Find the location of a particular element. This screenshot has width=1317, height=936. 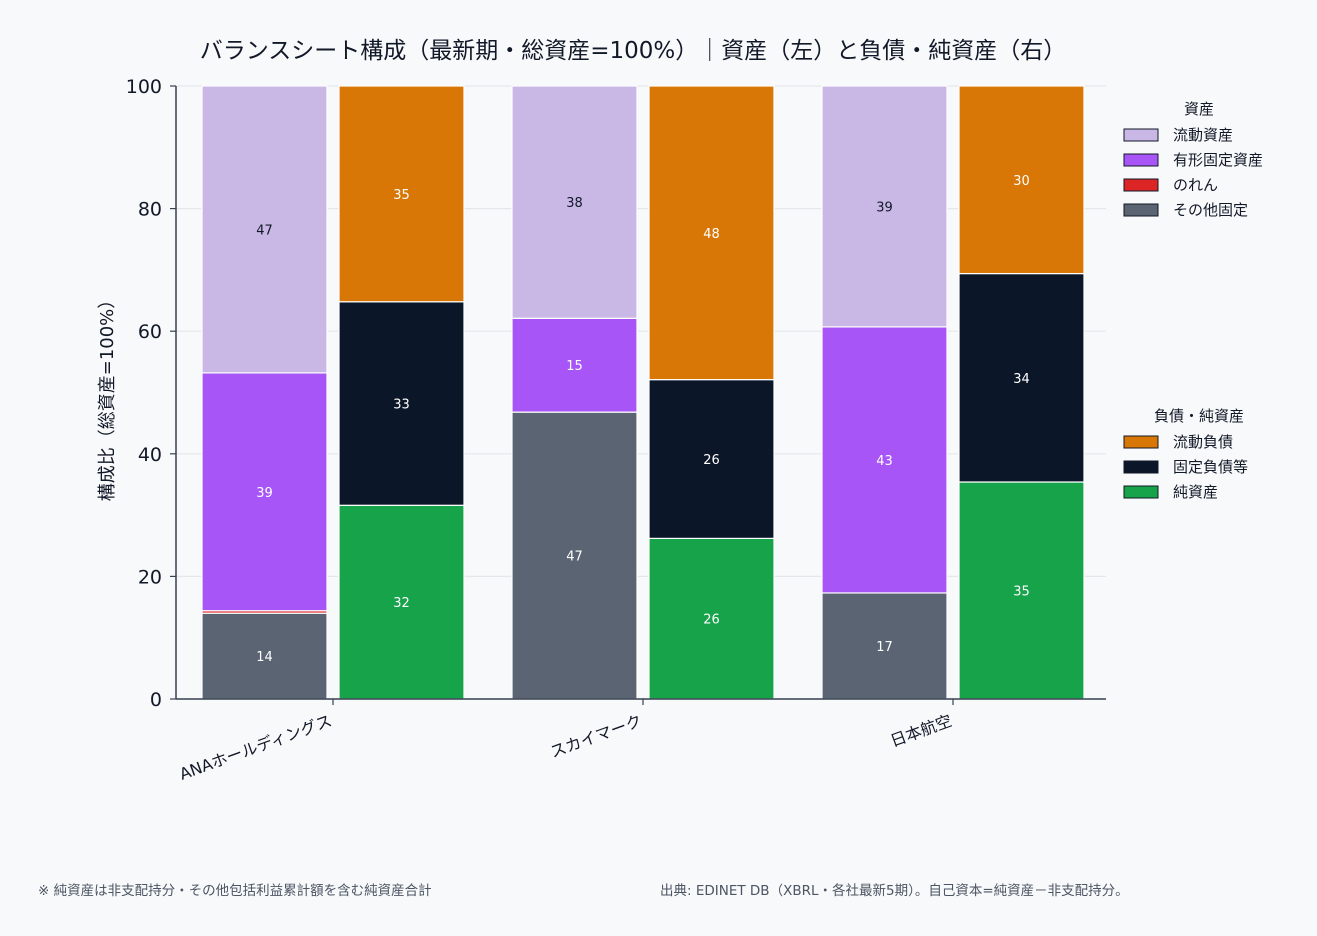

chart-title: バランスシート構成（最新期・総資産=100%）｜資産（左）と負債・純資産（右） is located at coordinates (633, 51).